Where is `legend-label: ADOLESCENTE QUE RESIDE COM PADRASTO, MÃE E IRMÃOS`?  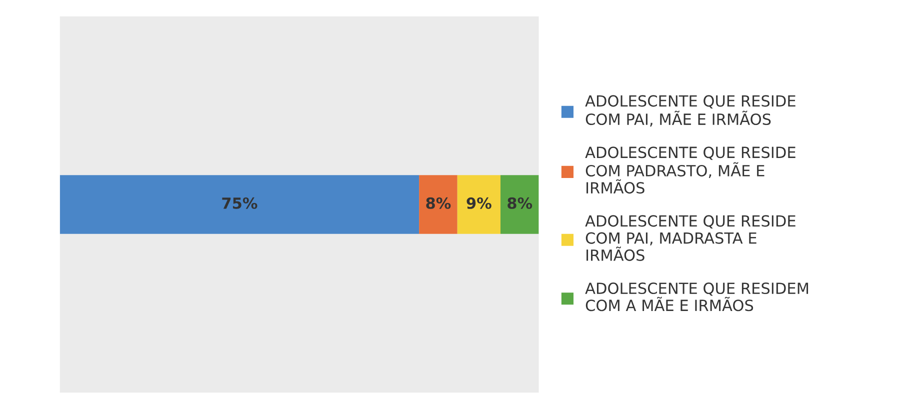
legend-label: ADOLESCENTE QUE RESIDE COM PADRASTO, MÃE E IRMÃOS is located at coordinates (690, 170).